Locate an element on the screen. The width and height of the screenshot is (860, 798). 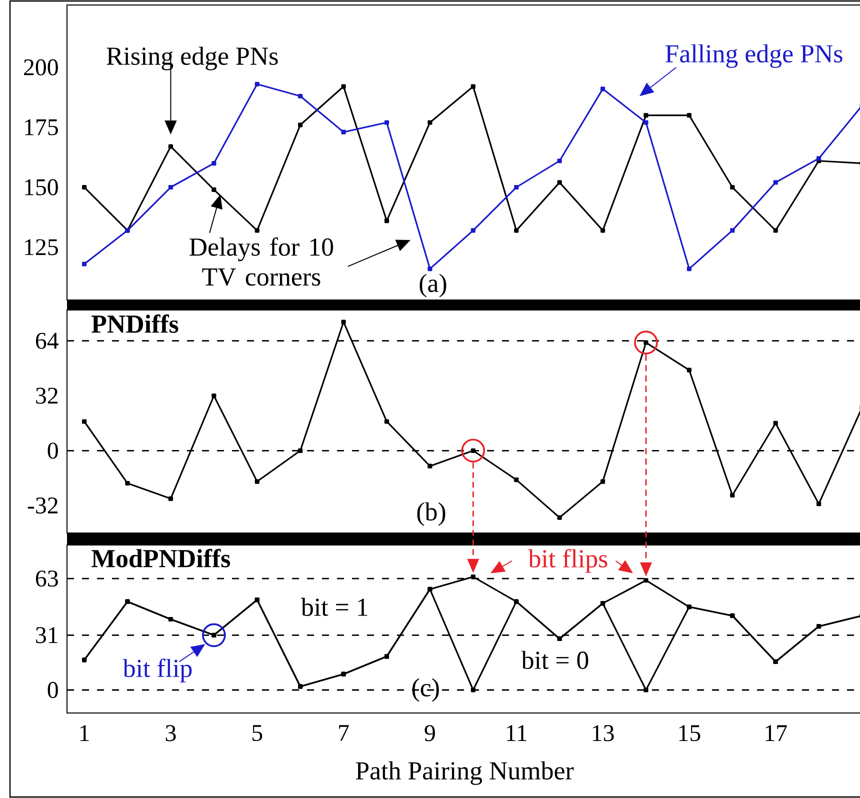
annotation: Delays for 10 TV corners is located at coordinates (262, 261).